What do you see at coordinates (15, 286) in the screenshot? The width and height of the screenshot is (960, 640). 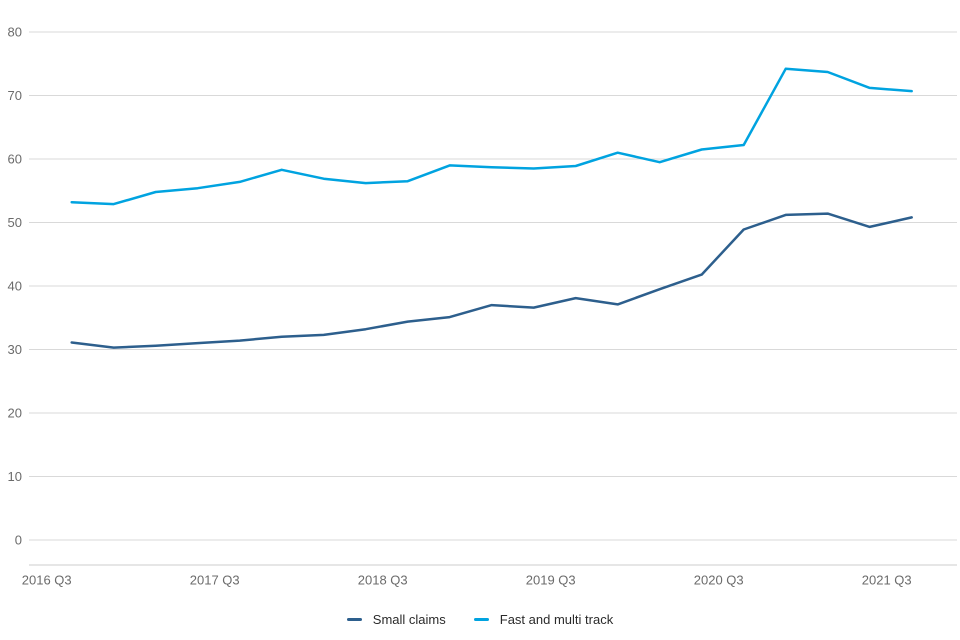 I see `y-axis-tick-label: 40` at bounding box center [15, 286].